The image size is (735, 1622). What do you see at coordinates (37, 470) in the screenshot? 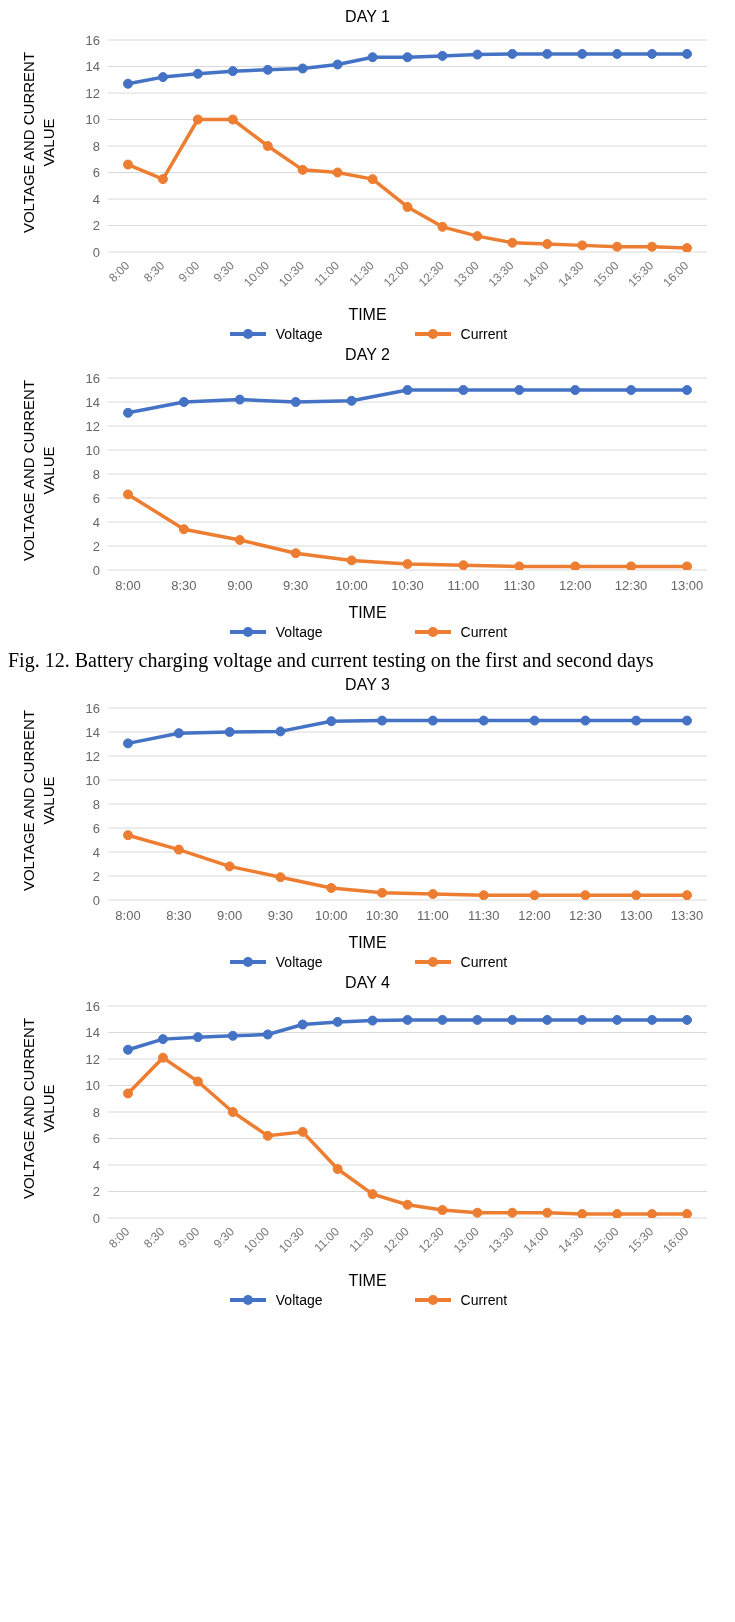
I see `y-axis-title: VOLTAGE AND CURRENT VALUE` at bounding box center [37, 470].